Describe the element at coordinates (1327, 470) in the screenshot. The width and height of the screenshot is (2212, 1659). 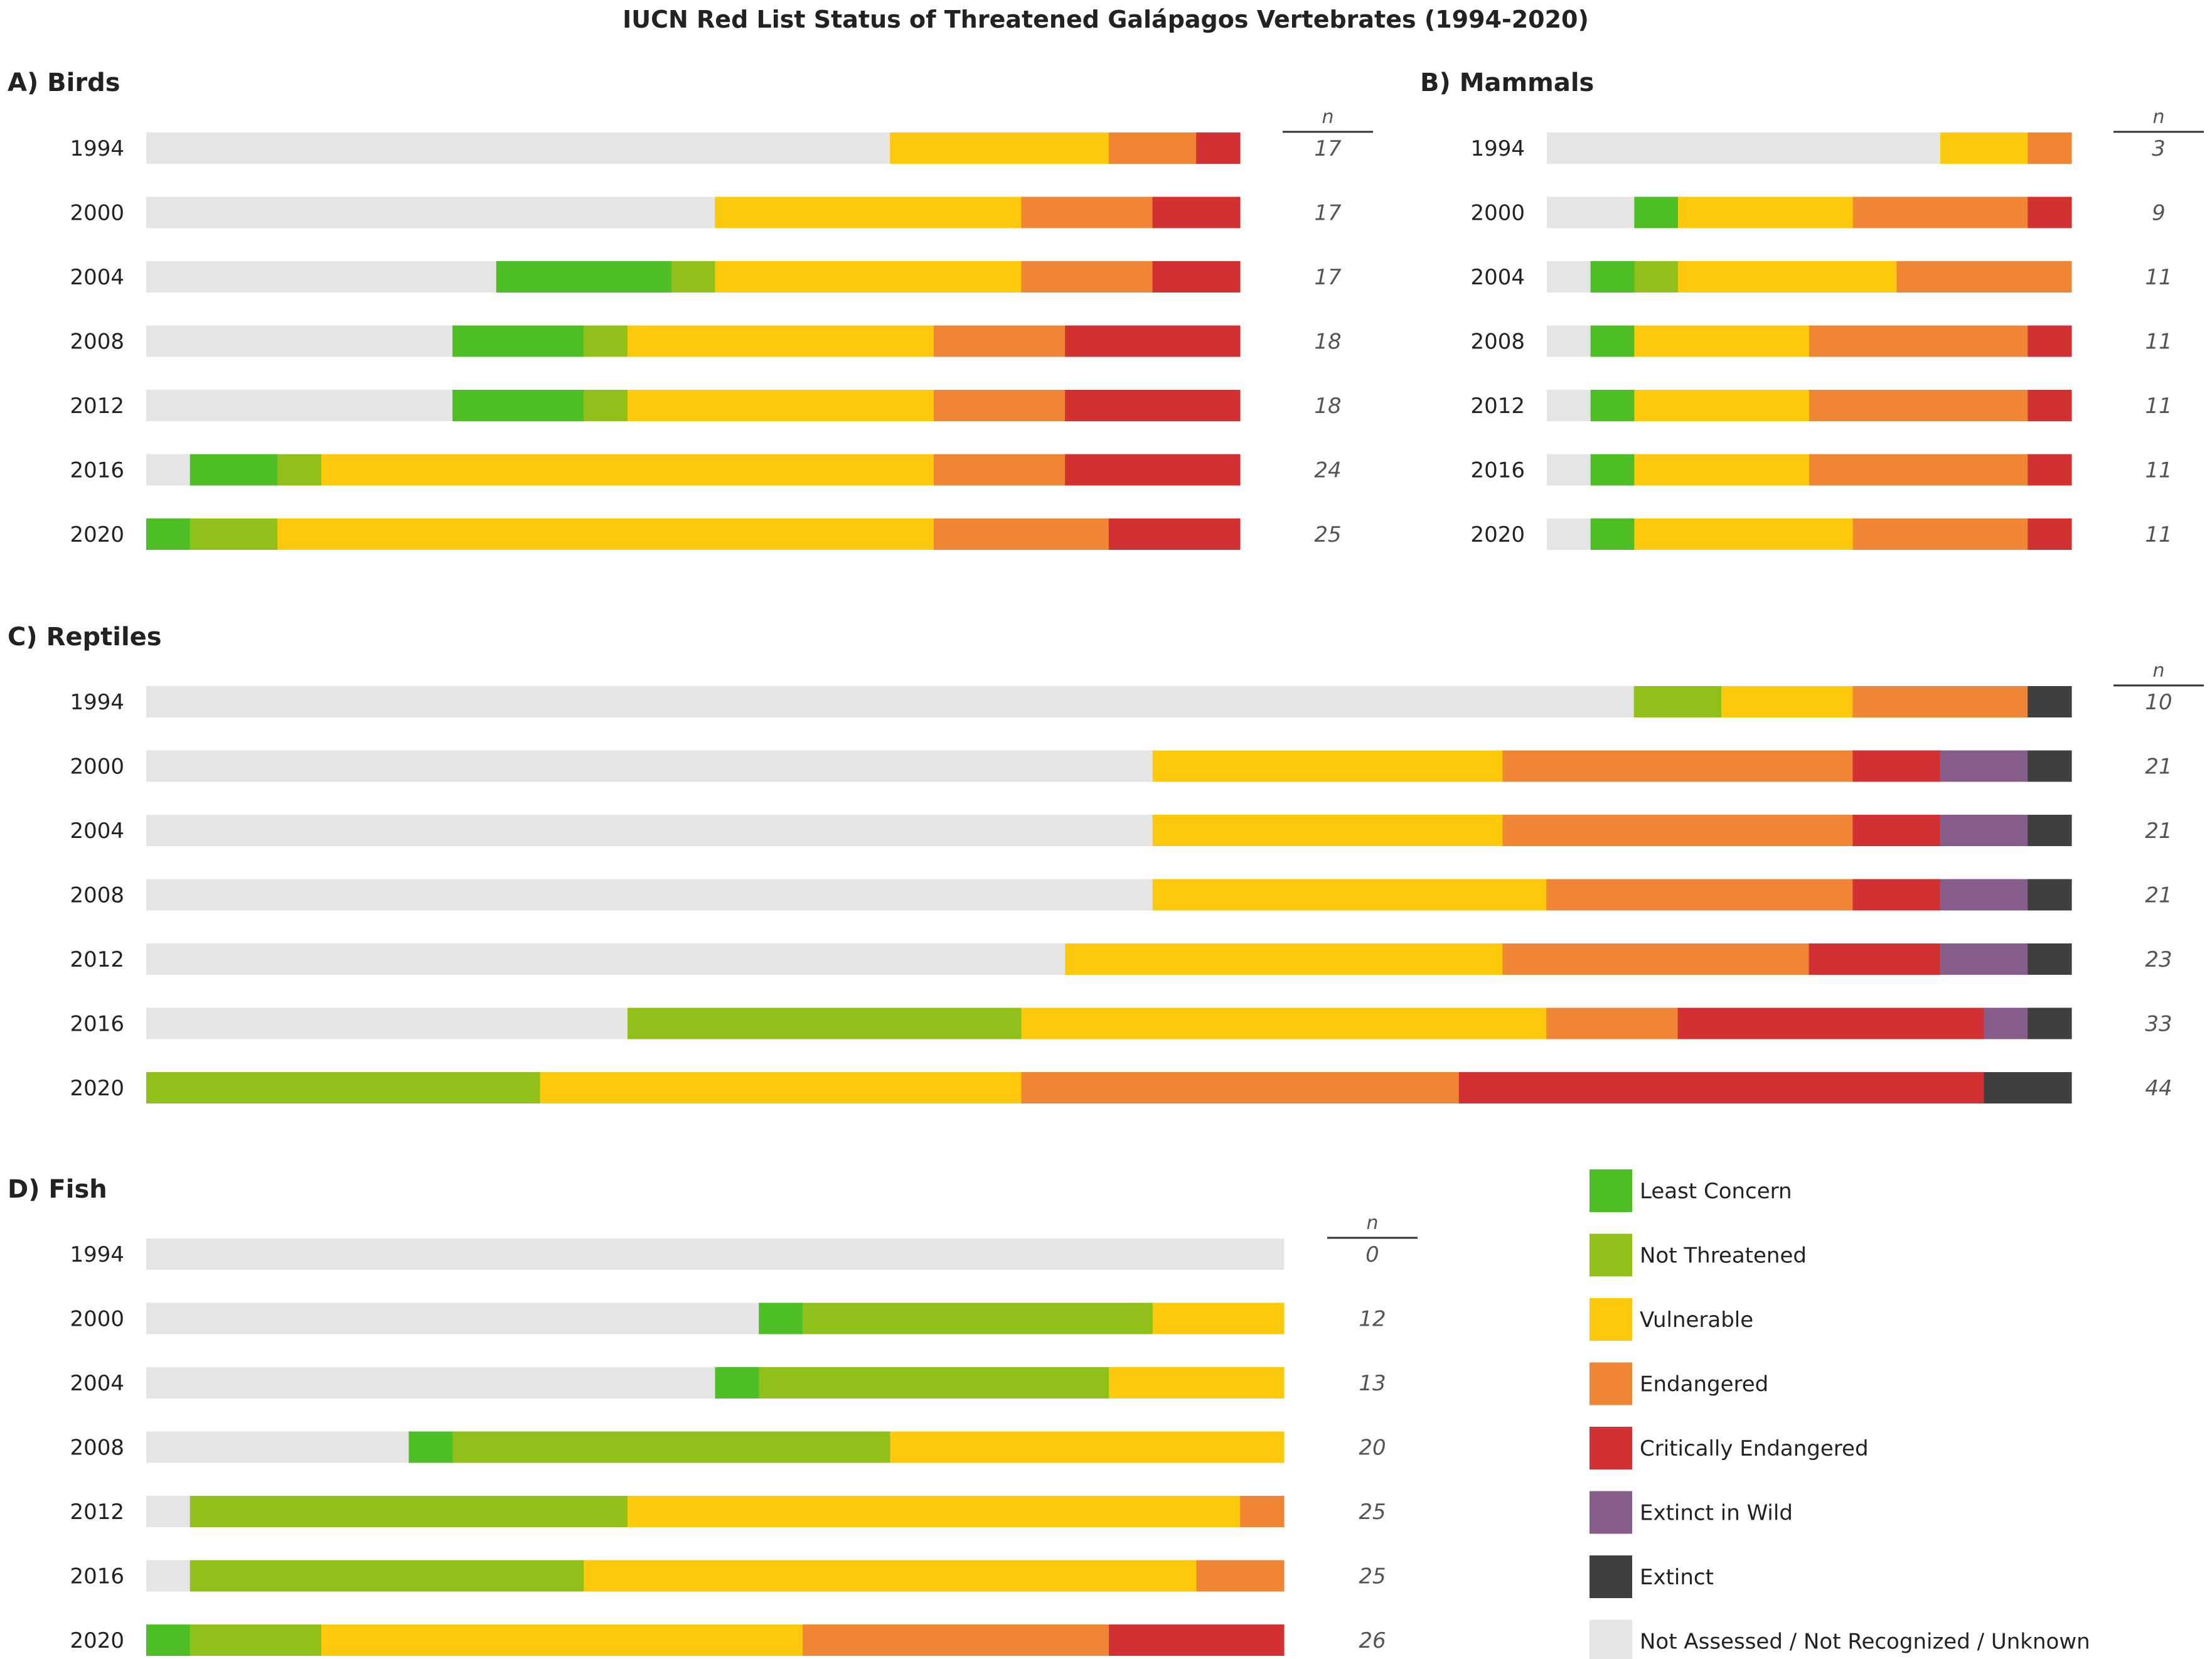
I see `n-value: 24` at that location.